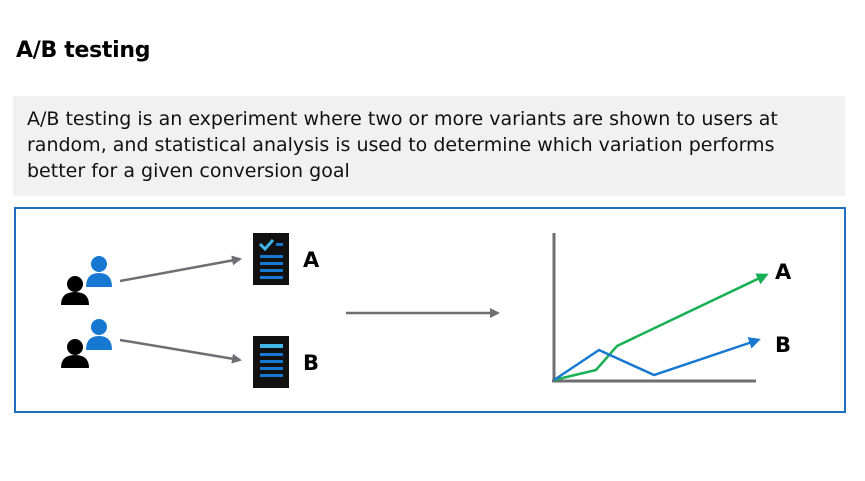 Image resolution: width=865 pixels, height=481 pixels. I want to click on chart-label-a: A, so click(783, 272).